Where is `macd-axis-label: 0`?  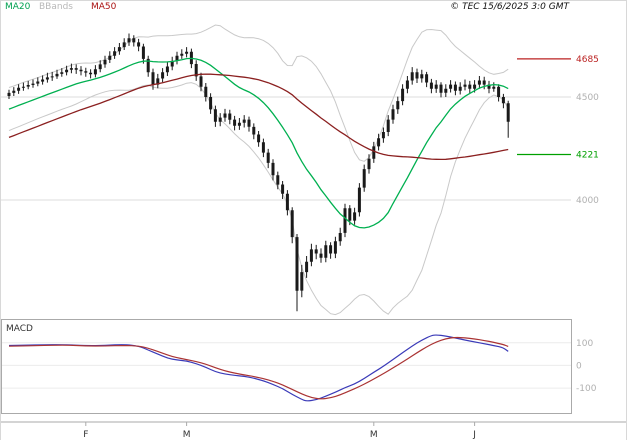 macd-axis-label: 0 is located at coordinates (579, 366).